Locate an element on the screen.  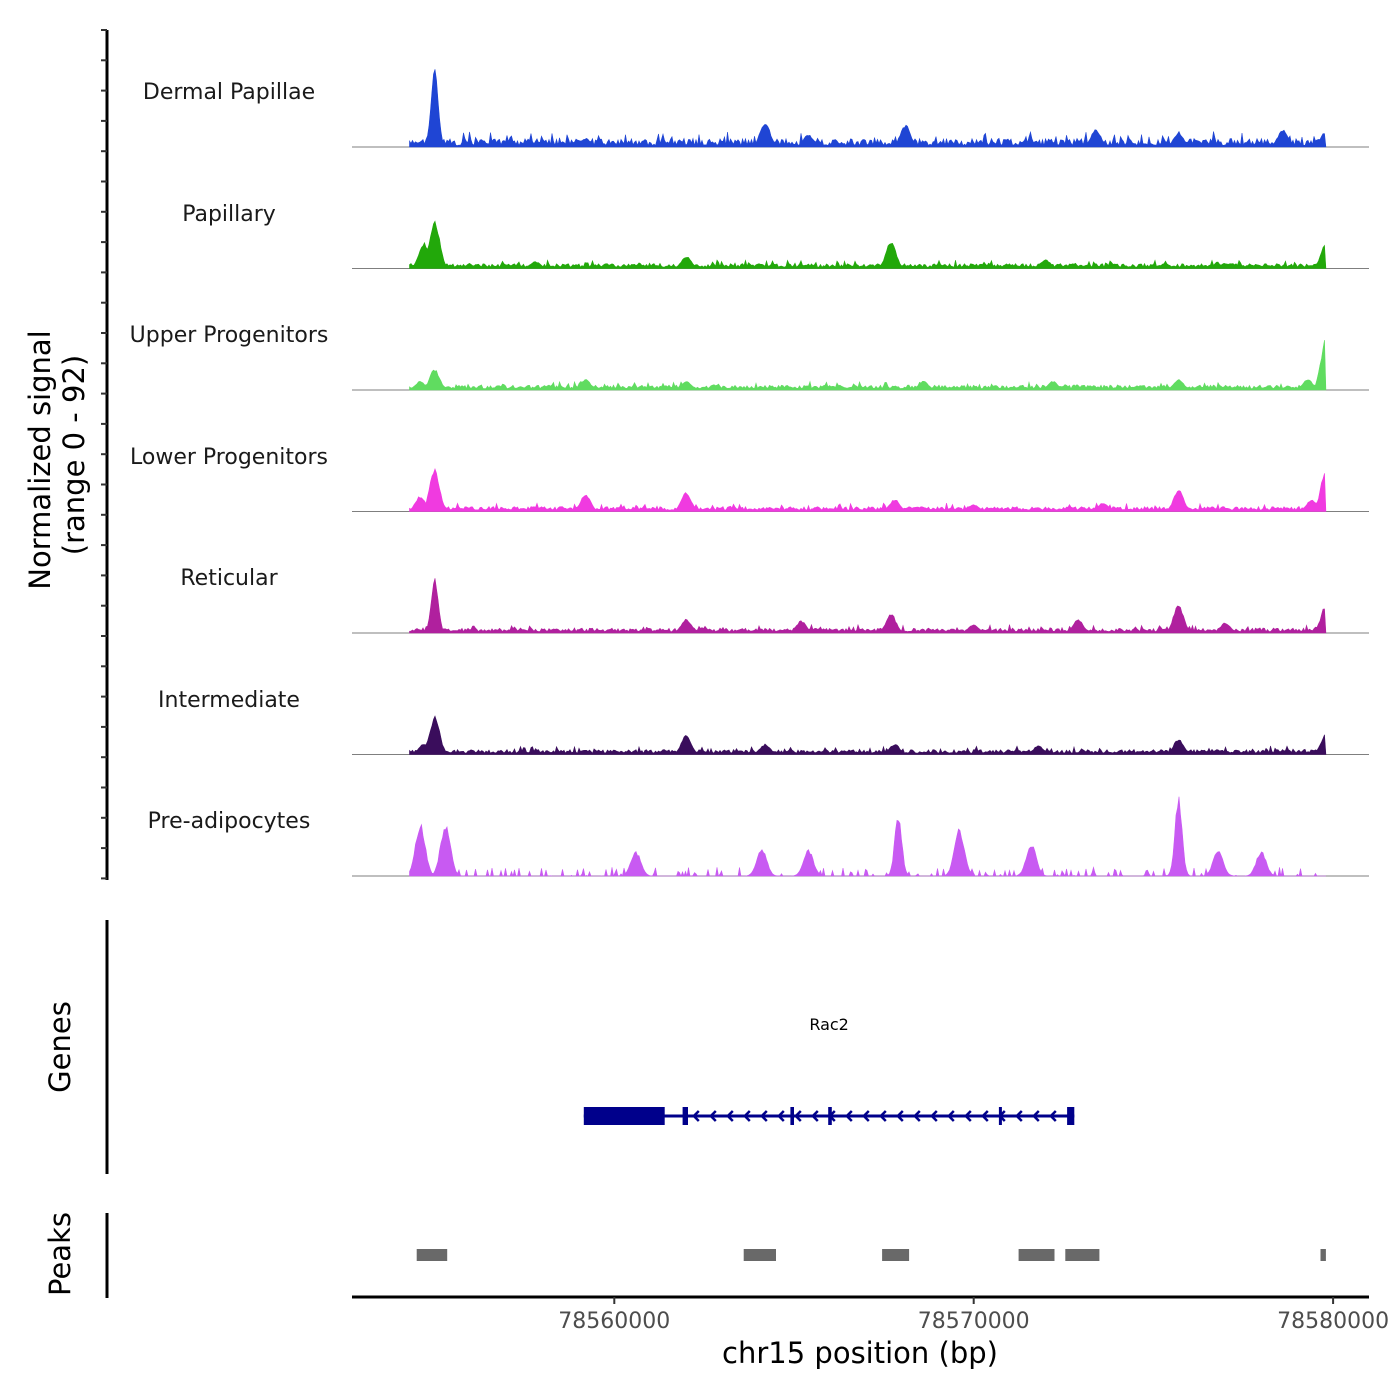
coverage-y-ticks is located at coordinates (104, 454).